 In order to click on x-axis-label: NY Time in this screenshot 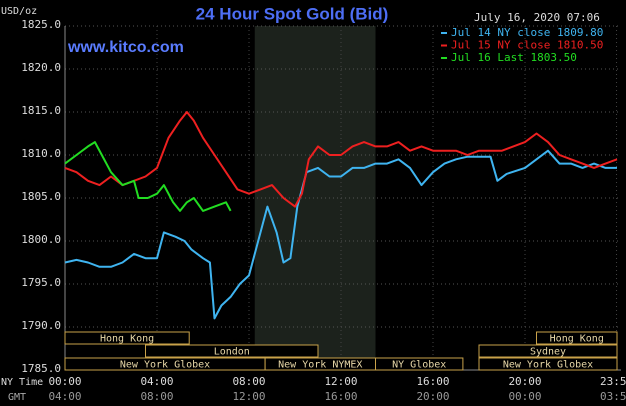, I will do `click(22, 382)`.